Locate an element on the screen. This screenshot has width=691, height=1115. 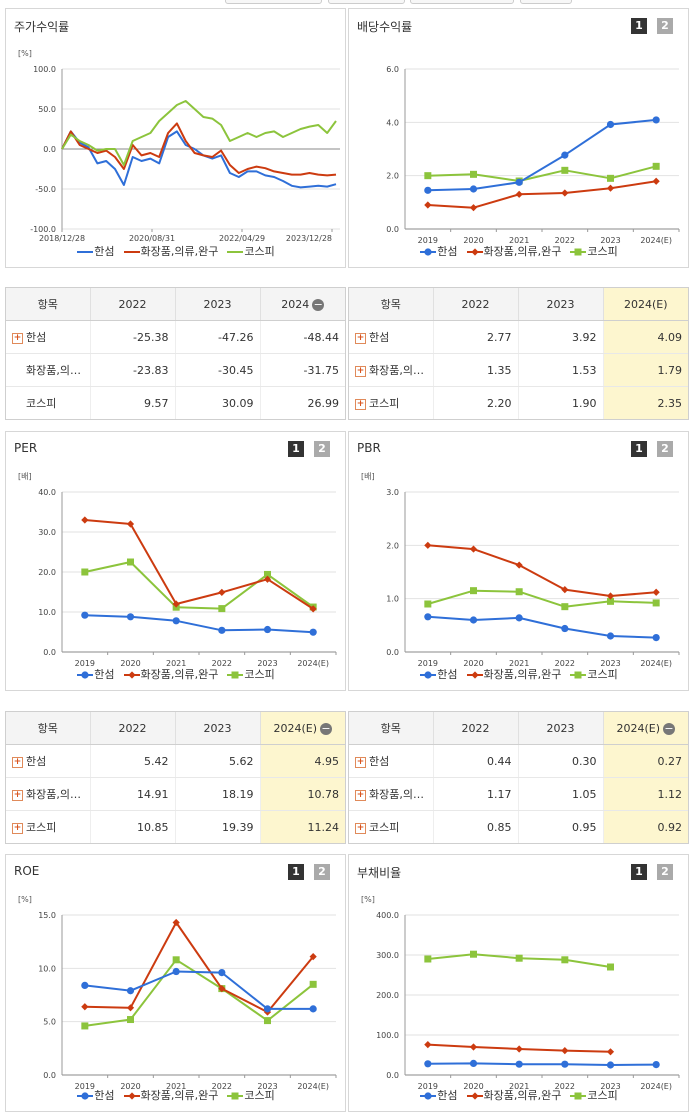
header-label: 항목 is located at coordinates (47, 304).